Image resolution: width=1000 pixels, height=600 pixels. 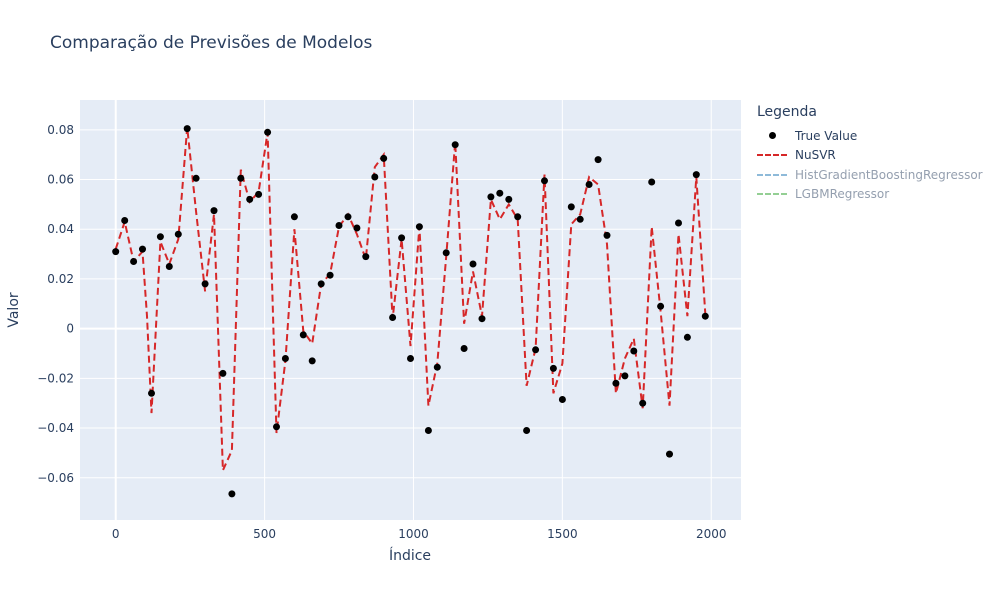 I want to click on legend-item-histgradientboosting: HistGradientBoostingRegressor, so click(x=870, y=175).